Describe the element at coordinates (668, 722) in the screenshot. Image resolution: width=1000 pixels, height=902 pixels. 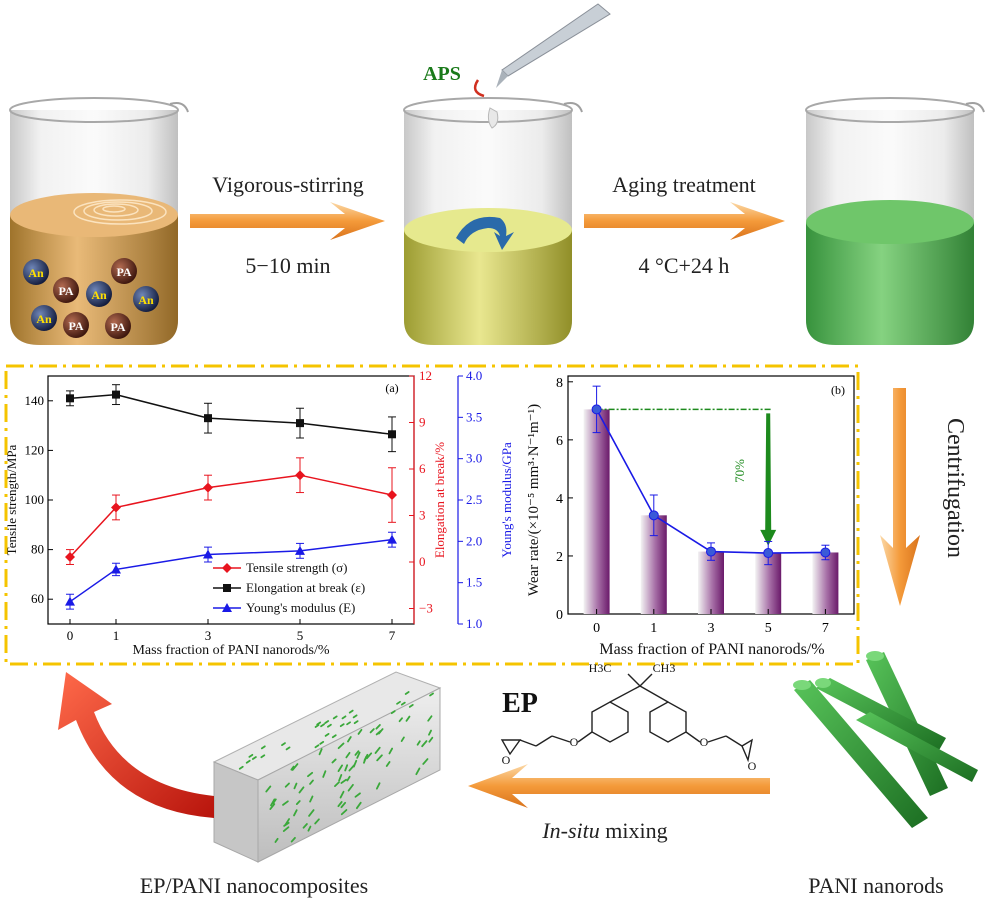
I see `benzene-ring-right` at that location.